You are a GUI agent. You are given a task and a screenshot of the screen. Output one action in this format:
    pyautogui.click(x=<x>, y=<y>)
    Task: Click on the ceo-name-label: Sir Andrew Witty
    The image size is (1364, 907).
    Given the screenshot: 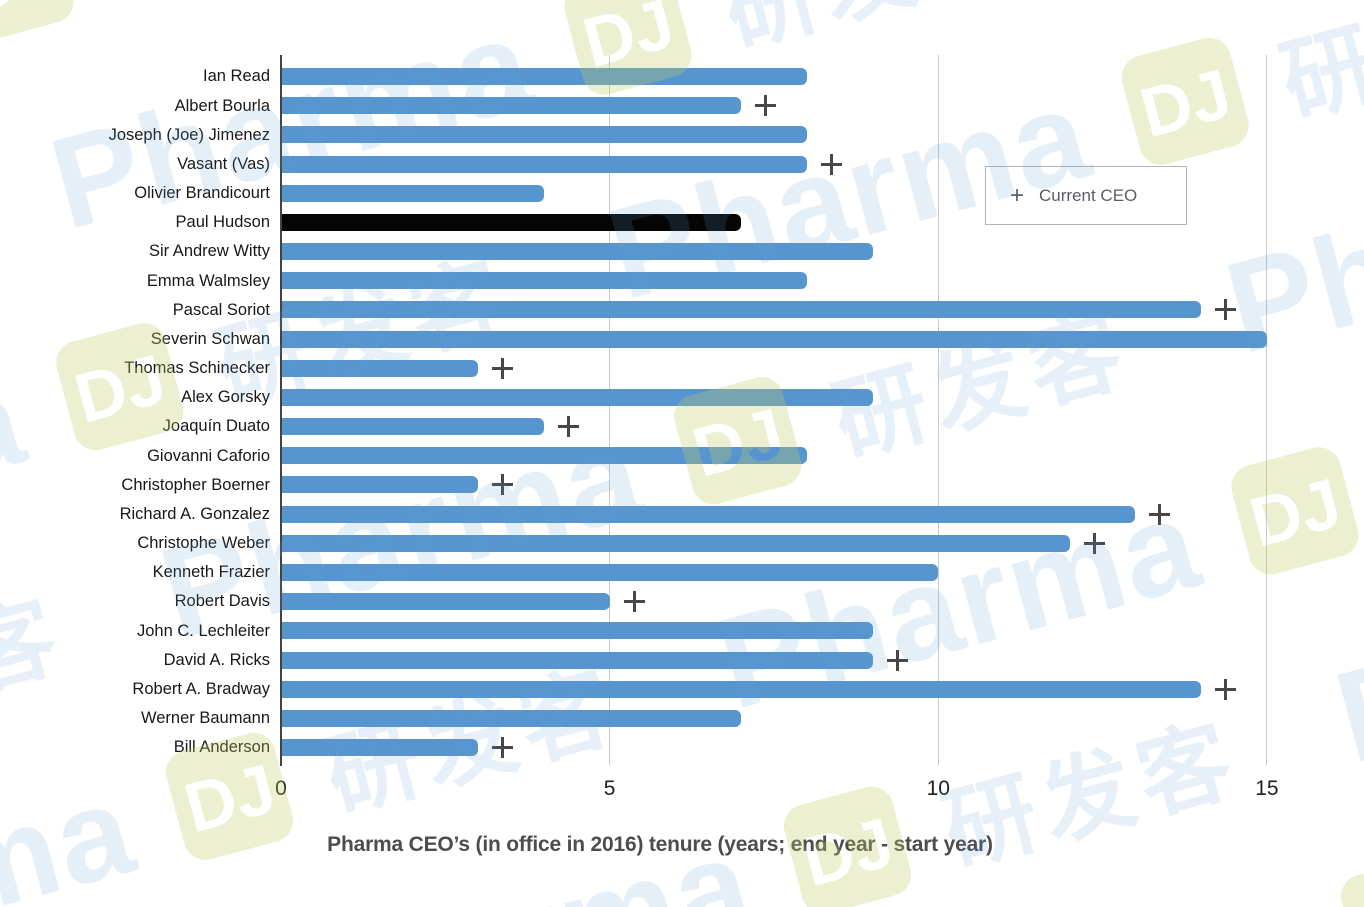 What is the action you would take?
    pyautogui.click(x=209, y=251)
    